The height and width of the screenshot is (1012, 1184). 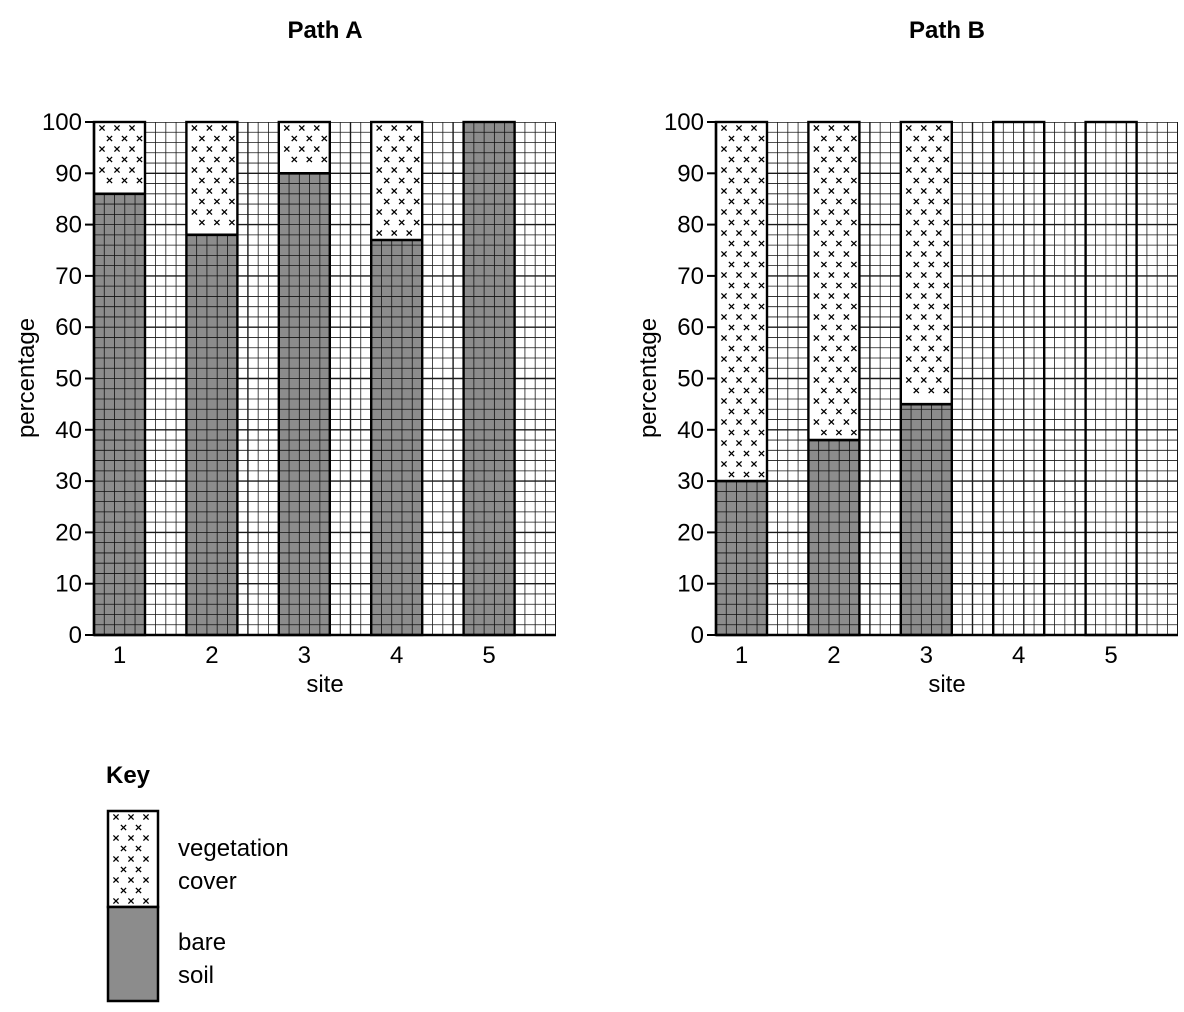 I want to click on legend-label-bare-soil-line-2: soil, so click(x=196, y=975).